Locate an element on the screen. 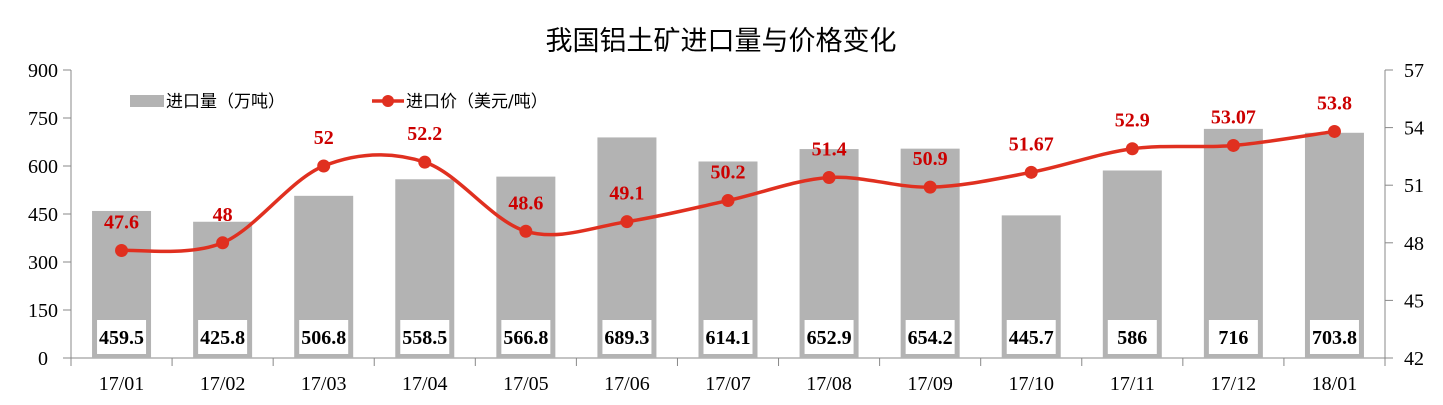 Image resolution: width=1443 pixels, height=405 pixels. left-tick-label: 900 is located at coordinates (43, 71).